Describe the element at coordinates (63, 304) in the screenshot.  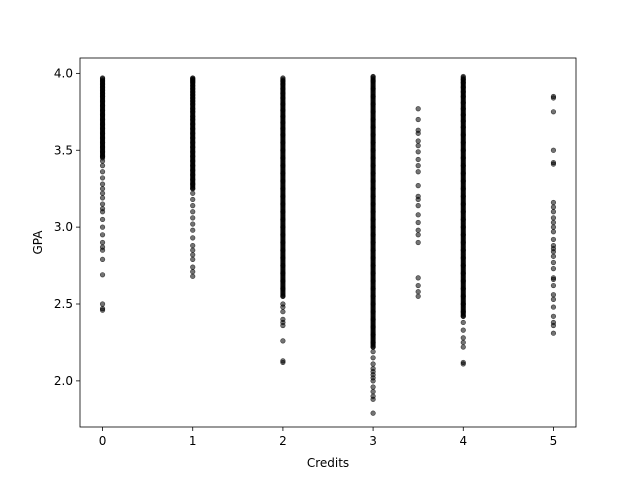
I see `y-tick-label: 2.5` at that location.